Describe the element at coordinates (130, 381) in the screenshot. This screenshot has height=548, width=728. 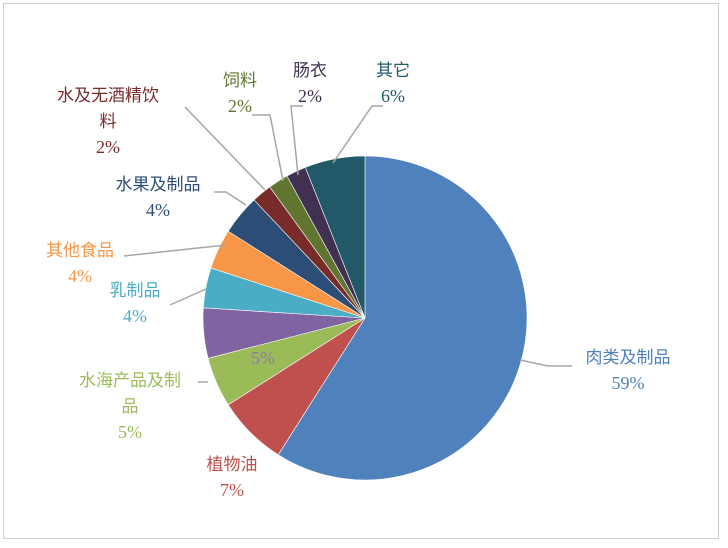
I see `slice-label-2-line-0: 水海产品及制` at that location.